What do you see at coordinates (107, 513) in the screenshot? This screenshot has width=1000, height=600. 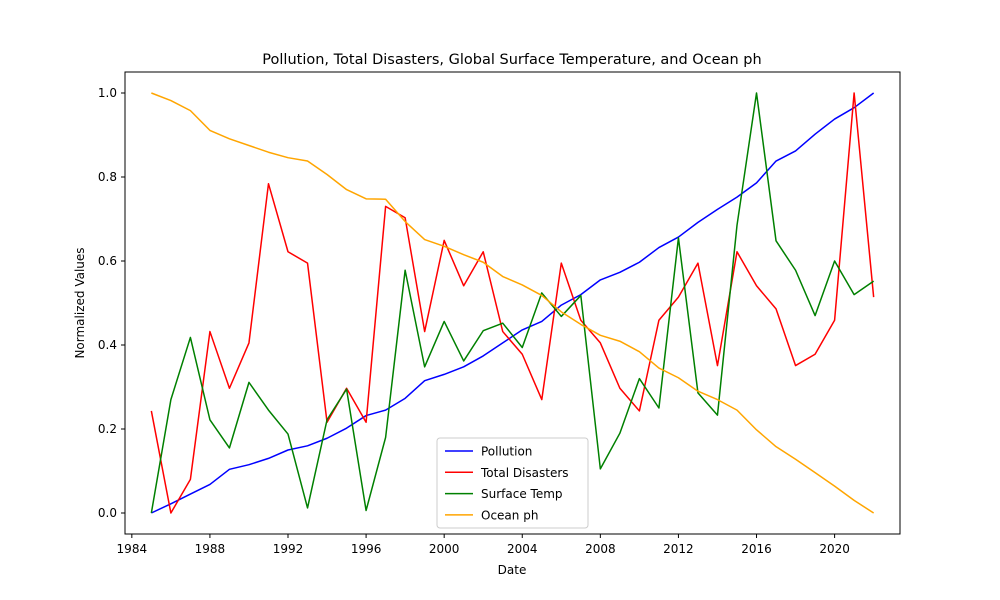 I see `y-tick-label: 0.0` at bounding box center [107, 513].